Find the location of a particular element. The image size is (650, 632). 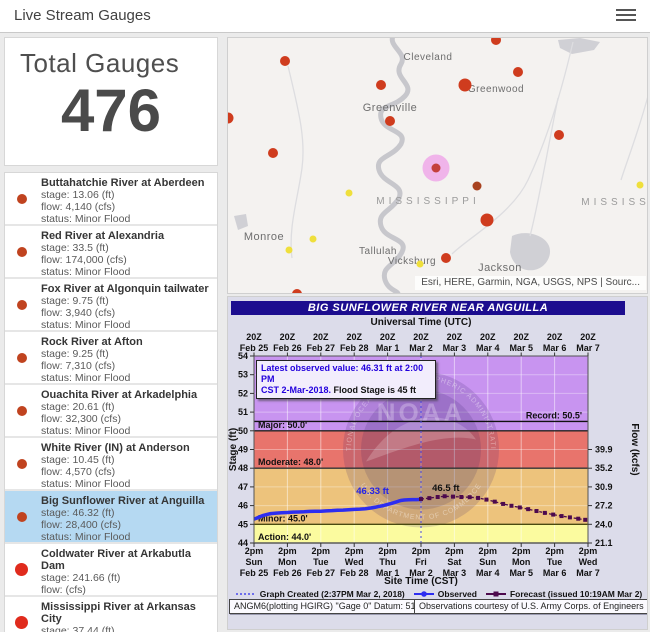

utc-date-label: Mar 6 is located at coordinates (555, 348).